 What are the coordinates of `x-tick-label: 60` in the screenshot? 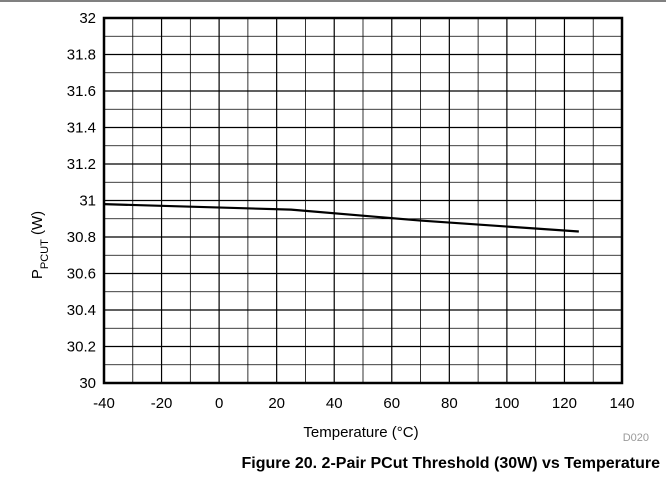 It's located at (391, 403).